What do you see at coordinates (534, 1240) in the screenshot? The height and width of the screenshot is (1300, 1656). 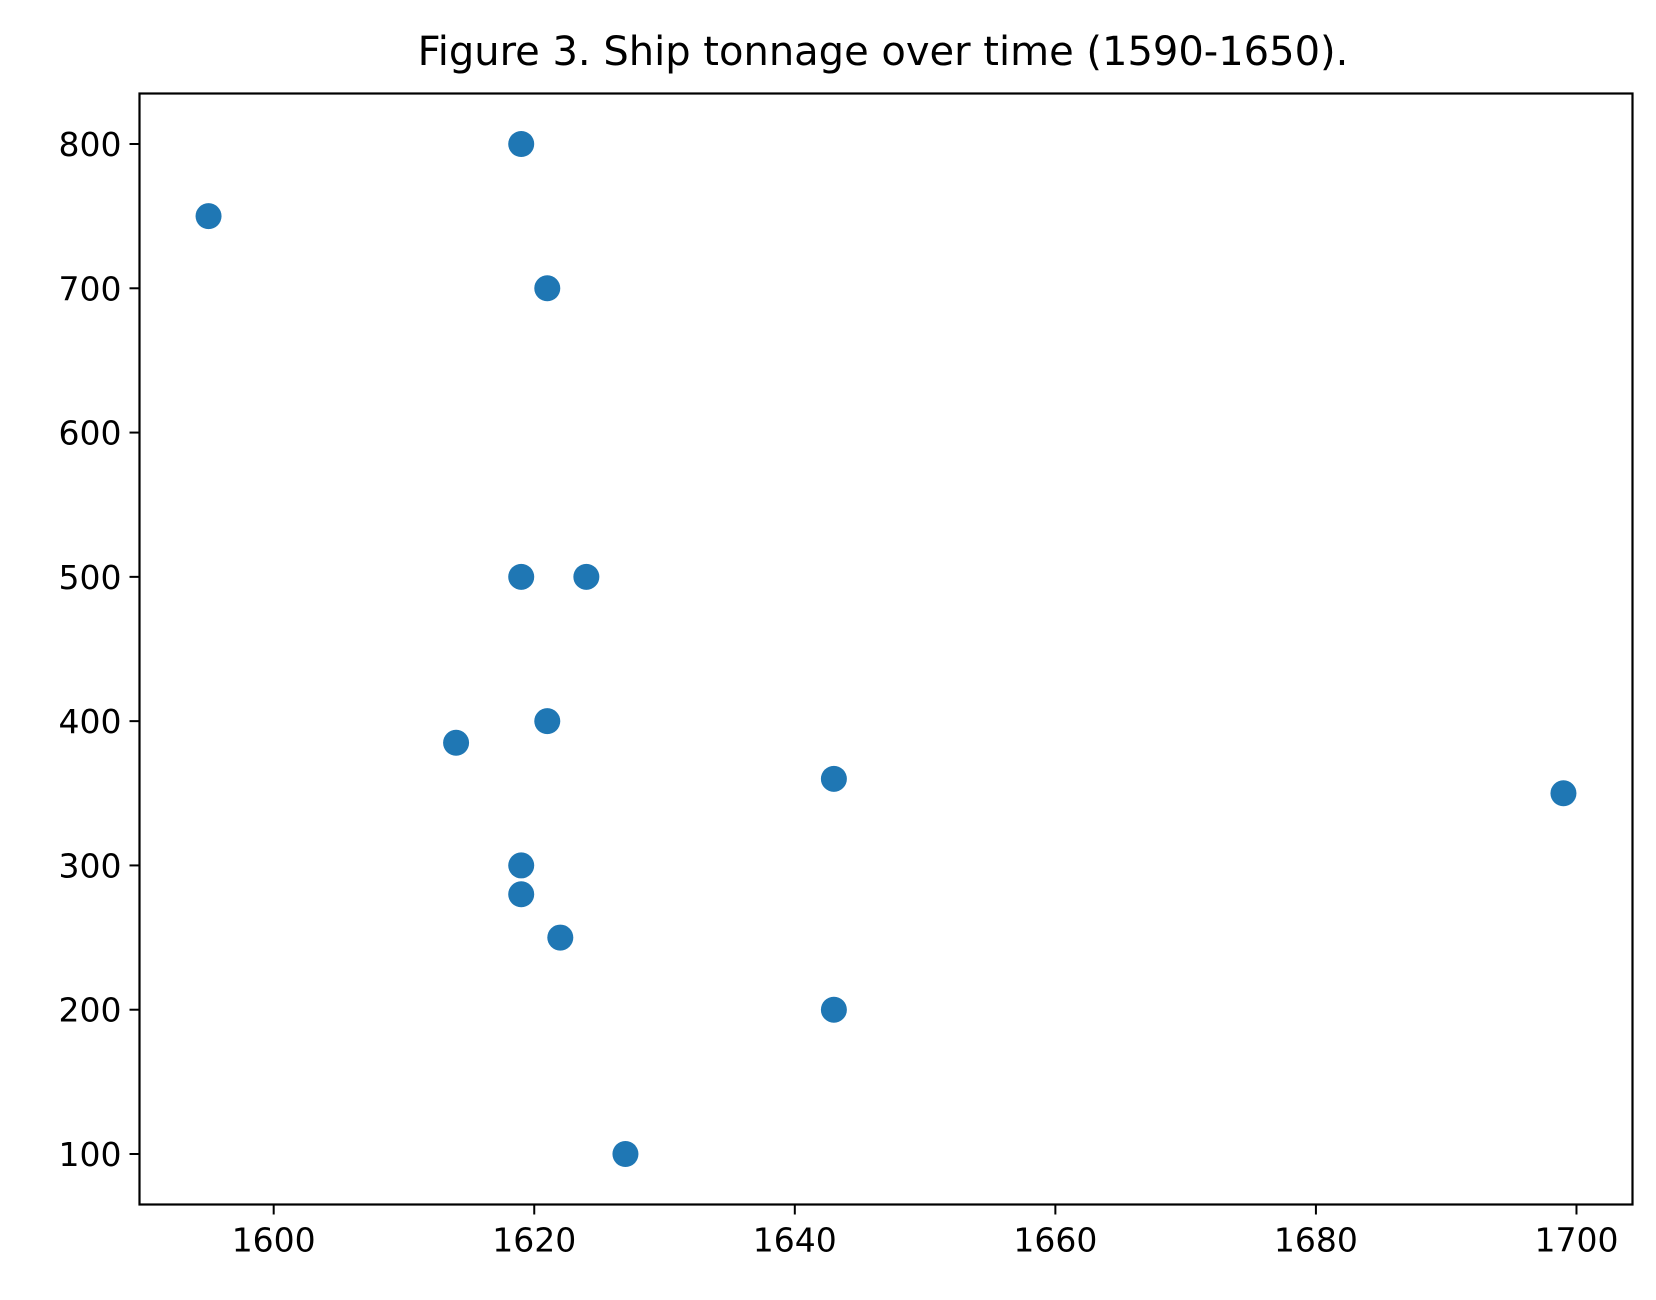 I see `x-tick-label: 1620` at bounding box center [534, 1240].